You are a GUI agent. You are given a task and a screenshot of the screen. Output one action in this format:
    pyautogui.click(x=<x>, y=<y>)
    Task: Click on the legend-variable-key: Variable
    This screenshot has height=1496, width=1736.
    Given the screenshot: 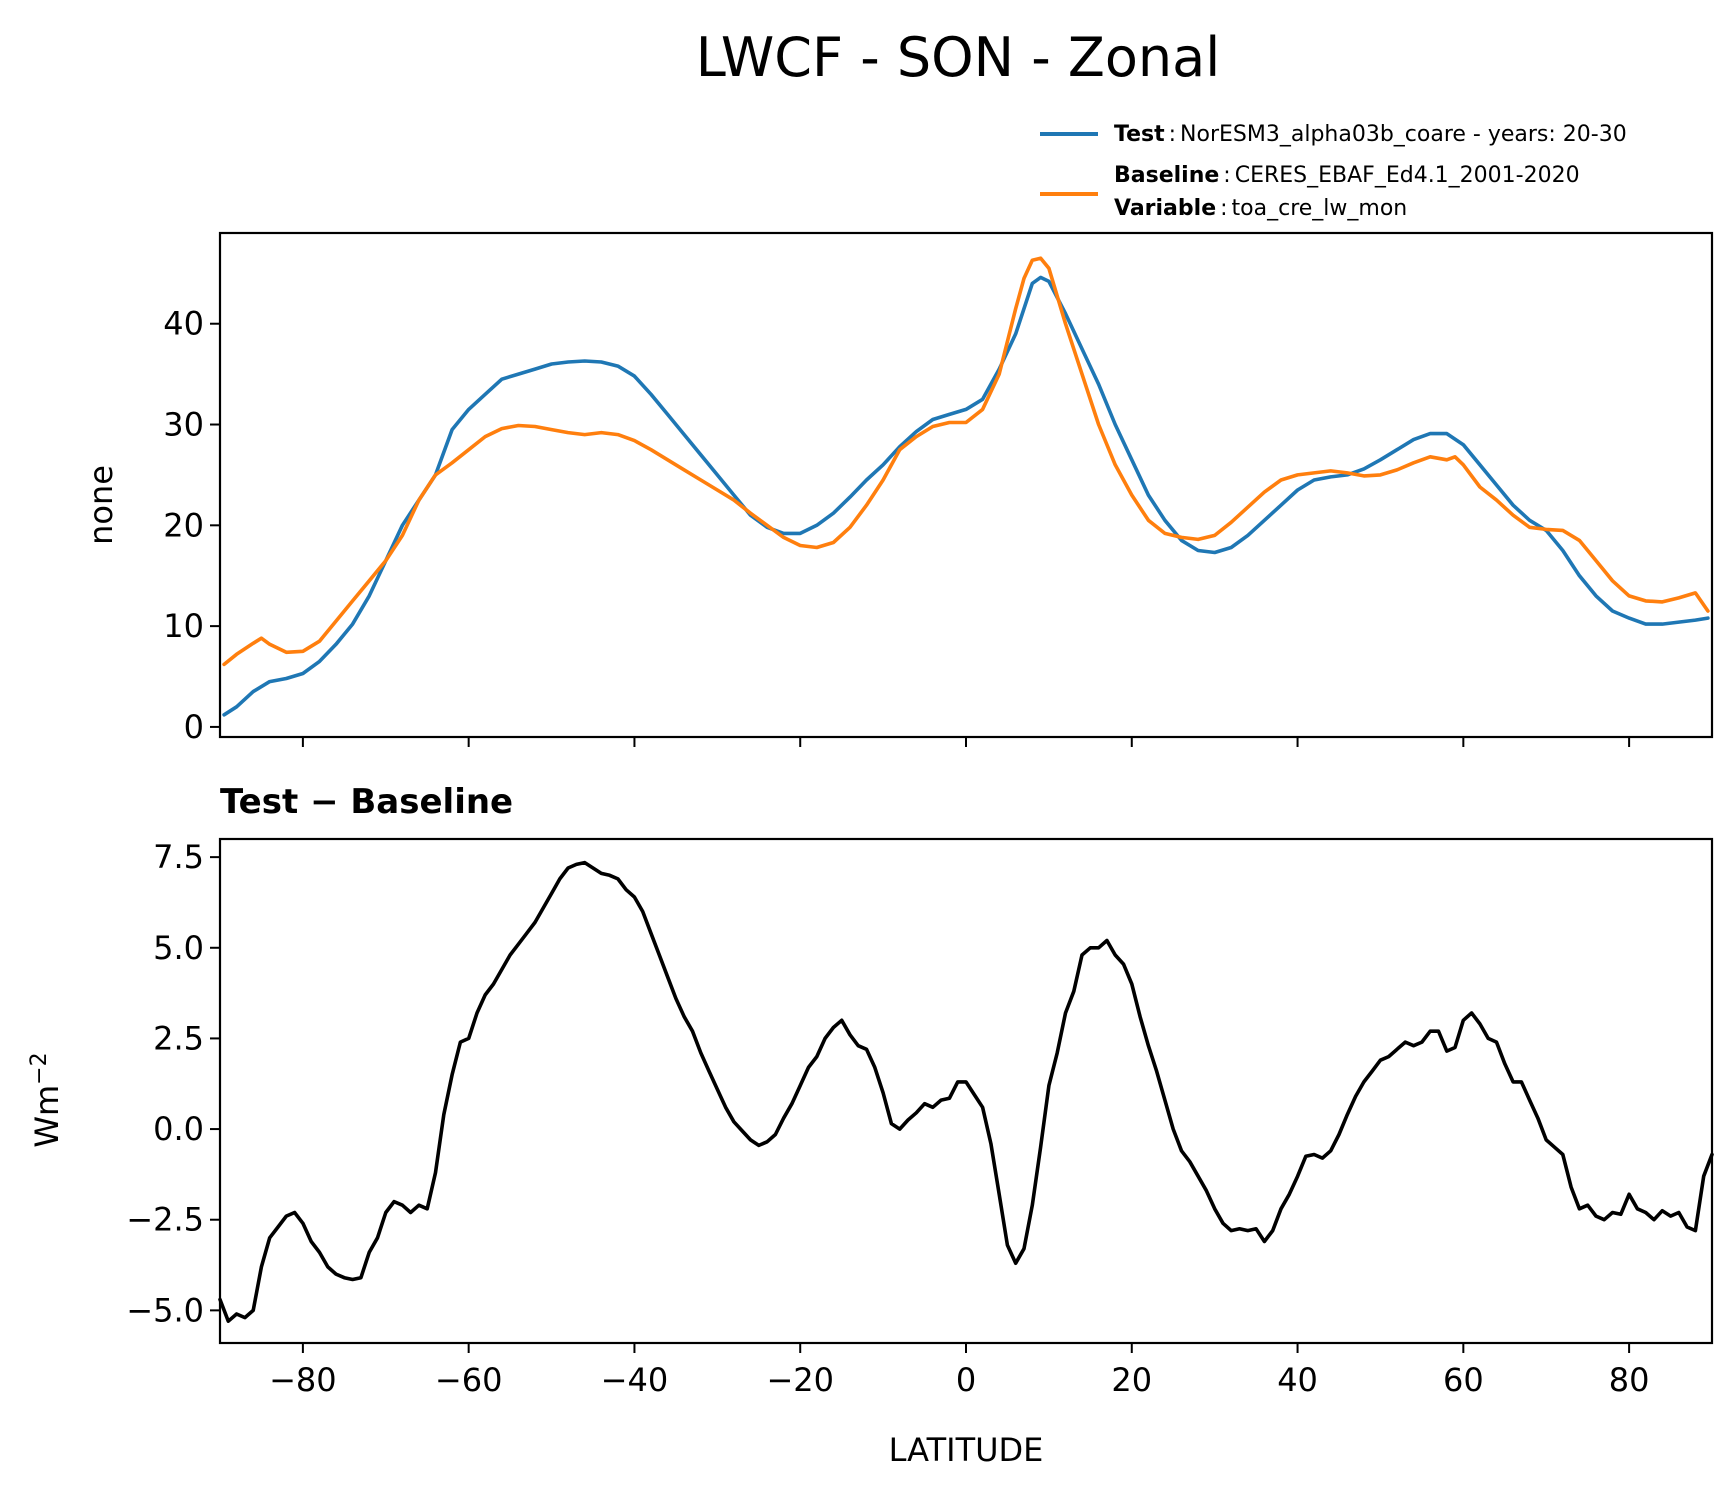 What is the action you would take?
    pyautogui.click(x=1165, y=208)
    